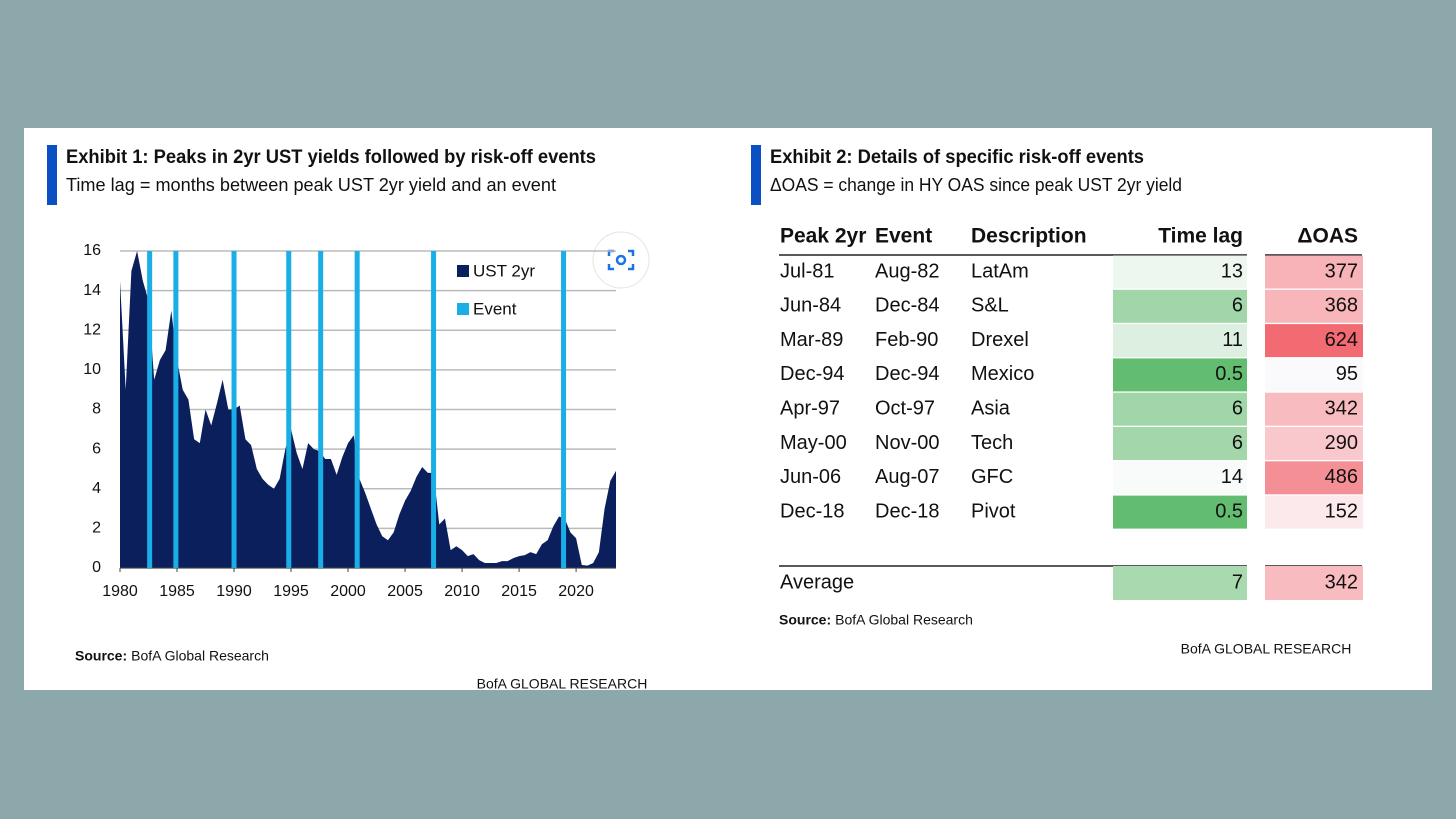 This screenshot has height=819, width=1456. I want to click on lens-button-bg, so click(621, 260).